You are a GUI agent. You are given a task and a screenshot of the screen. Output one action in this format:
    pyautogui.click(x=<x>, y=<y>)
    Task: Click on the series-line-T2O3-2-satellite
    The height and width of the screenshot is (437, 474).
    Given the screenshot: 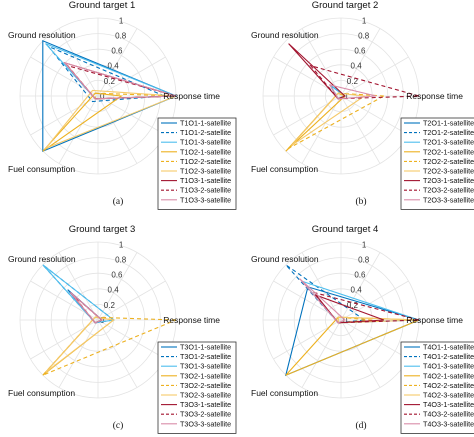 What is the action you would take?
    pyautogui.click(x=364, y=82)
    